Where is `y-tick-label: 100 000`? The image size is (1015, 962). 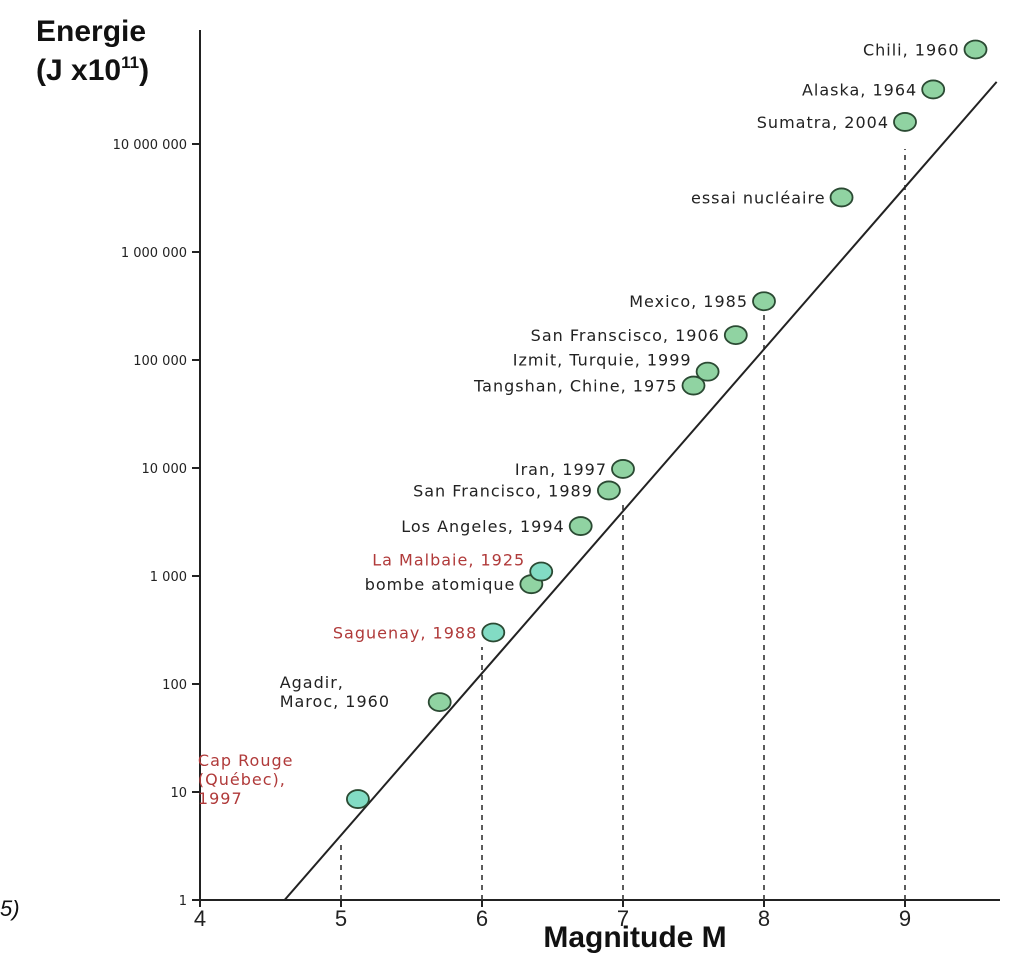 y-tick-label: 100 000 is located at coordinates (160, 361).